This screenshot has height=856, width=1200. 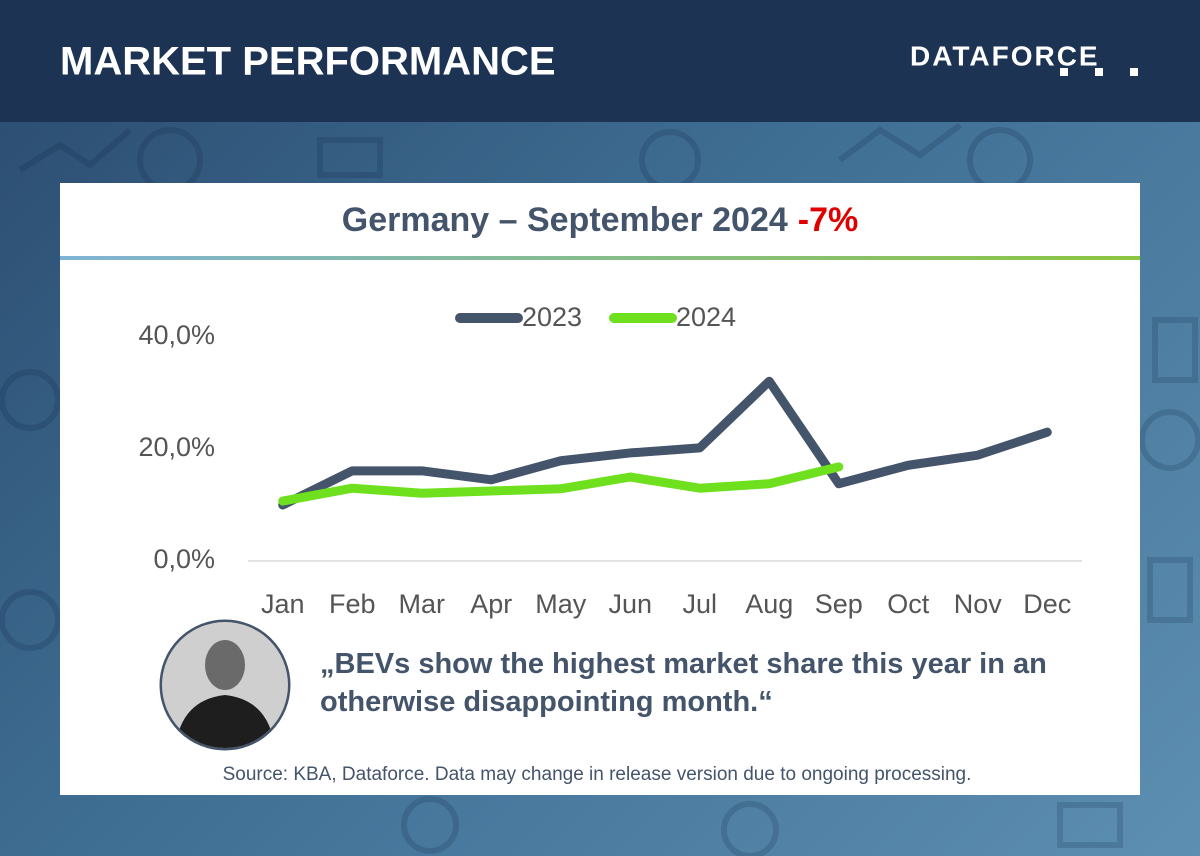 I want to click on logo-dots, so click(x=1099, y=72).